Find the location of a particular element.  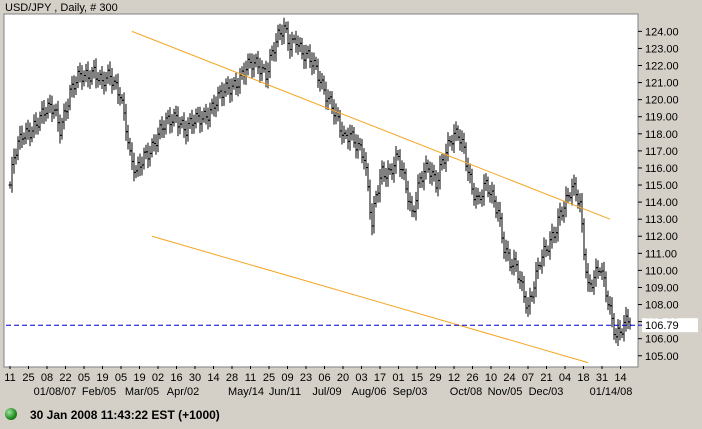

y-tick-label: 109.00 is located at coordinates (662, 288).